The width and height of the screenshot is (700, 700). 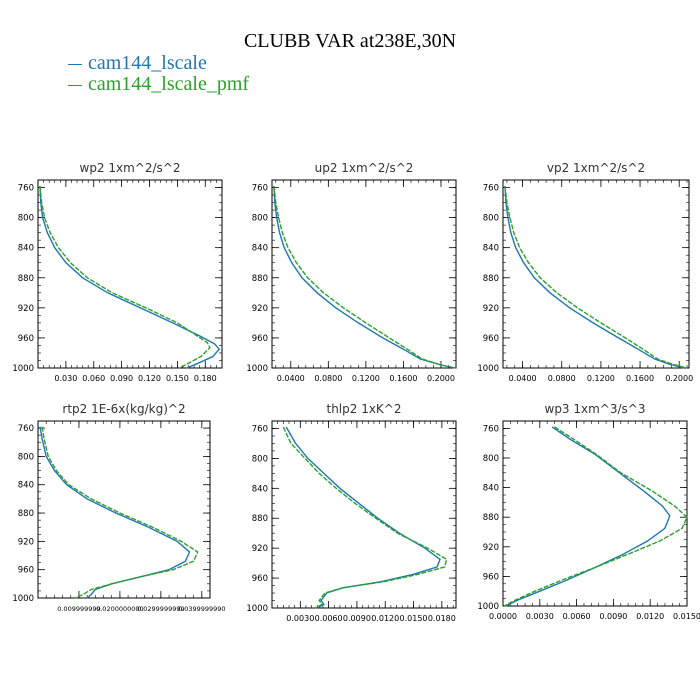 I want to click on x-tick-label: 0.120, so click(x=149, y=378).